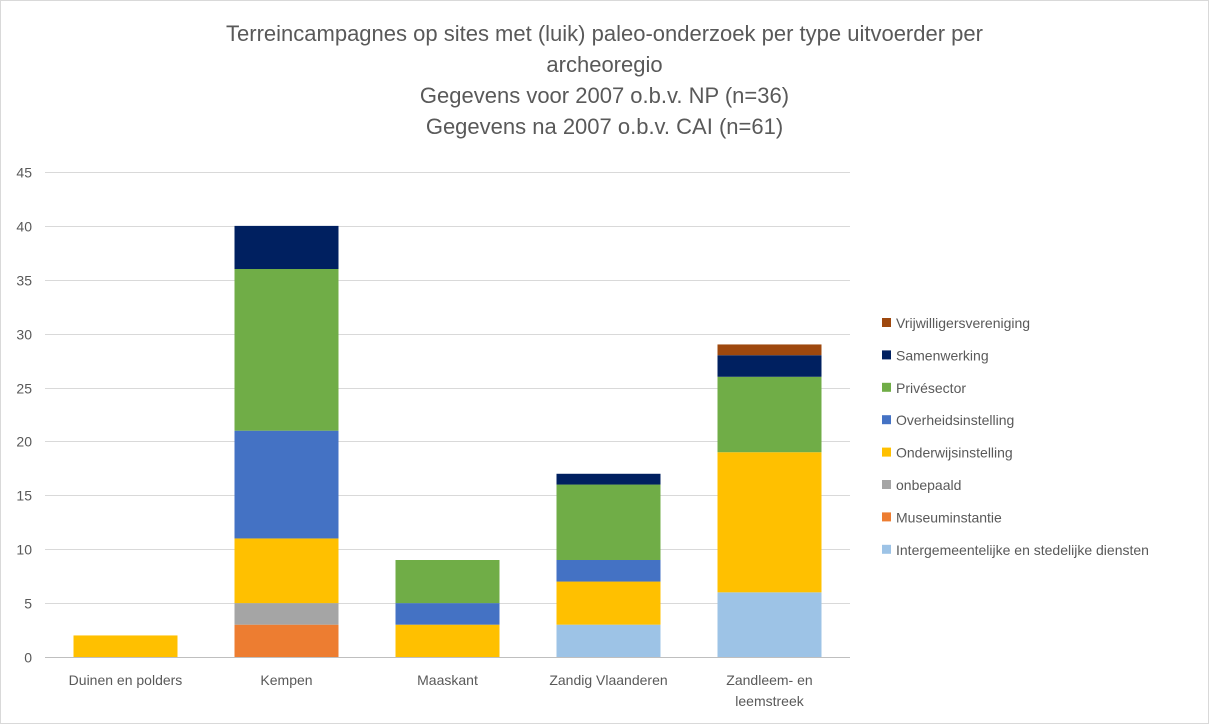 The height and width of the screenshot is (724, 1209). I want to click on legend-label: Onderwijsinstelling, so click(954, 453).